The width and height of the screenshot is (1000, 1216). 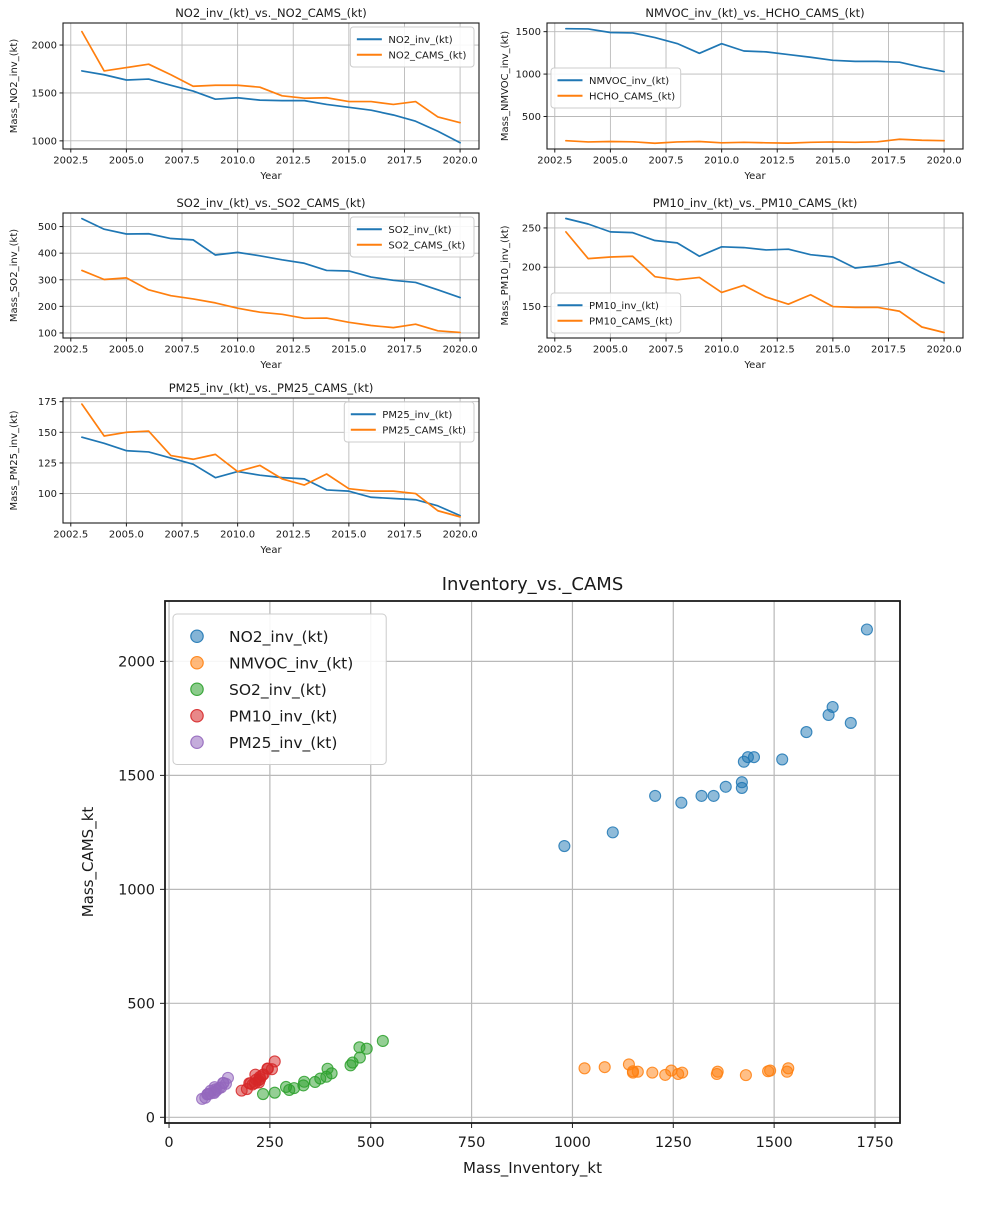 I want to click on legend-label: NMVOC_inv_(kt), so click(x=629, y=81).